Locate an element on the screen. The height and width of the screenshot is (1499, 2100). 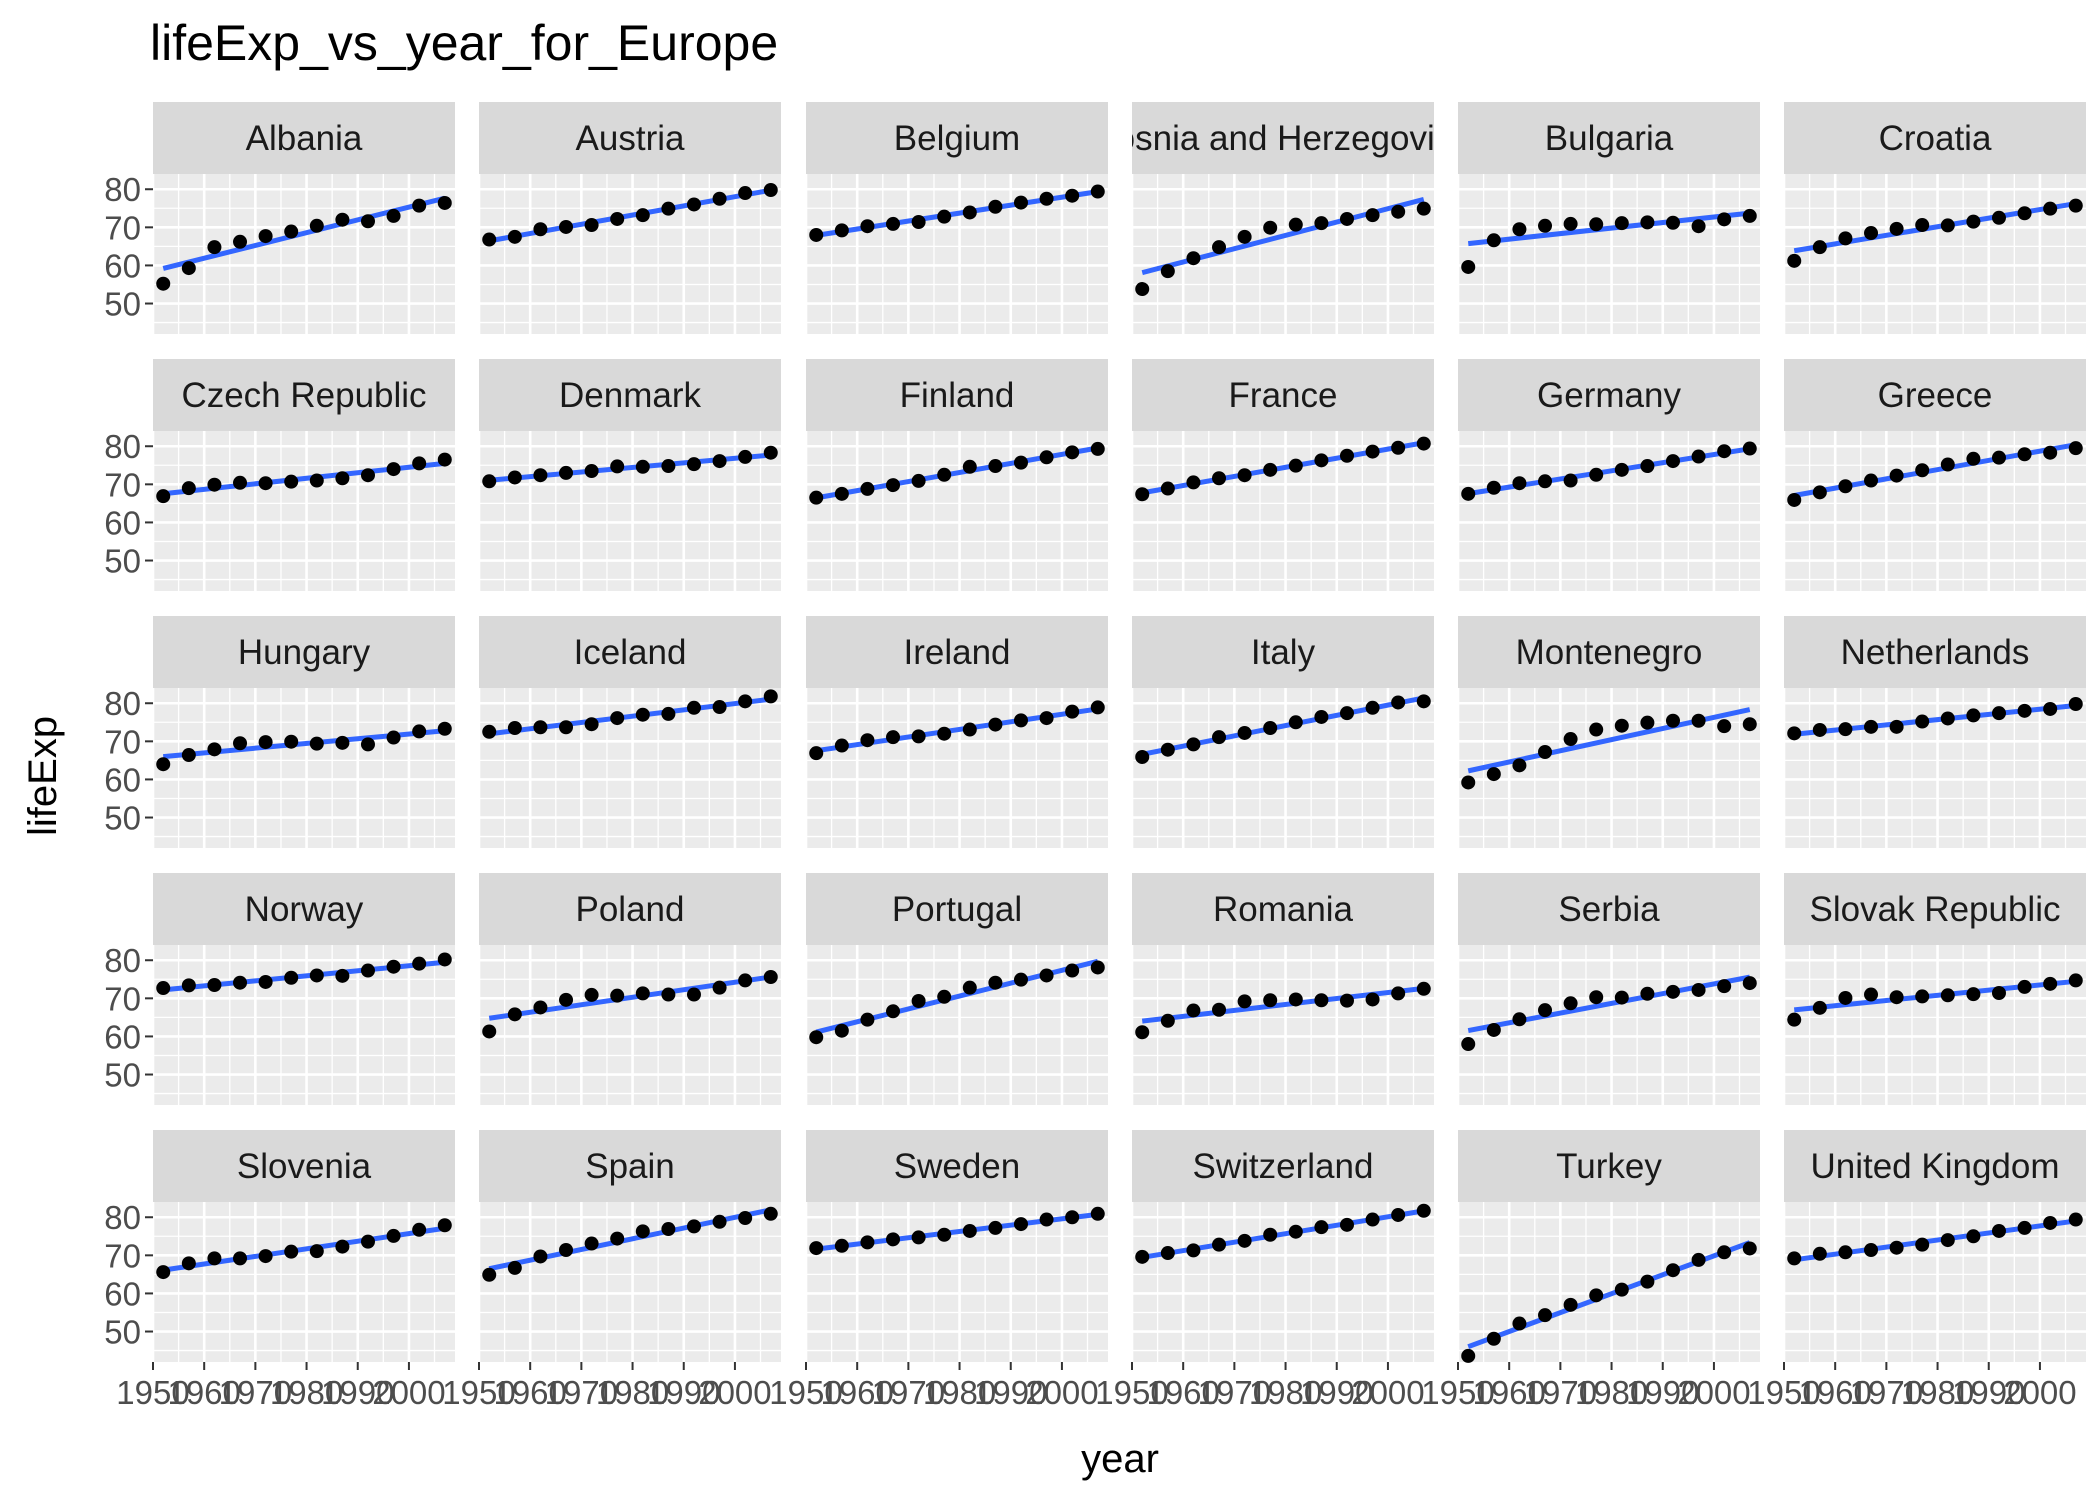
facet-strip-label: Slovak Republic is located at coordinates (1935, 909).